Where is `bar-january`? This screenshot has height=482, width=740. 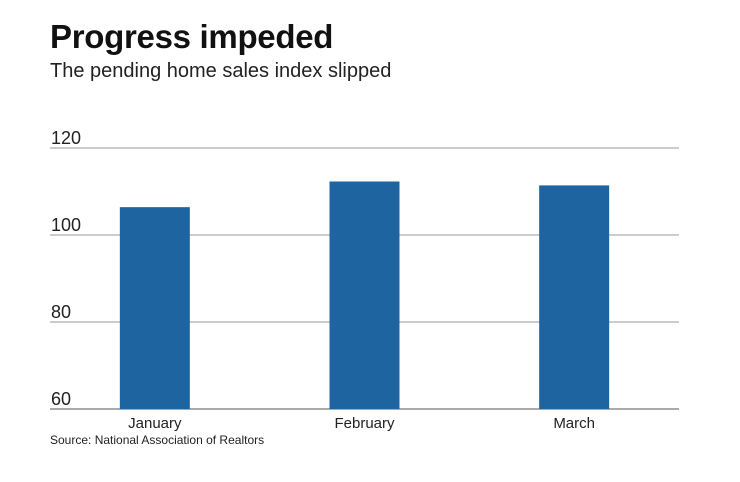
bar-january is located at coordinates (154, 308).